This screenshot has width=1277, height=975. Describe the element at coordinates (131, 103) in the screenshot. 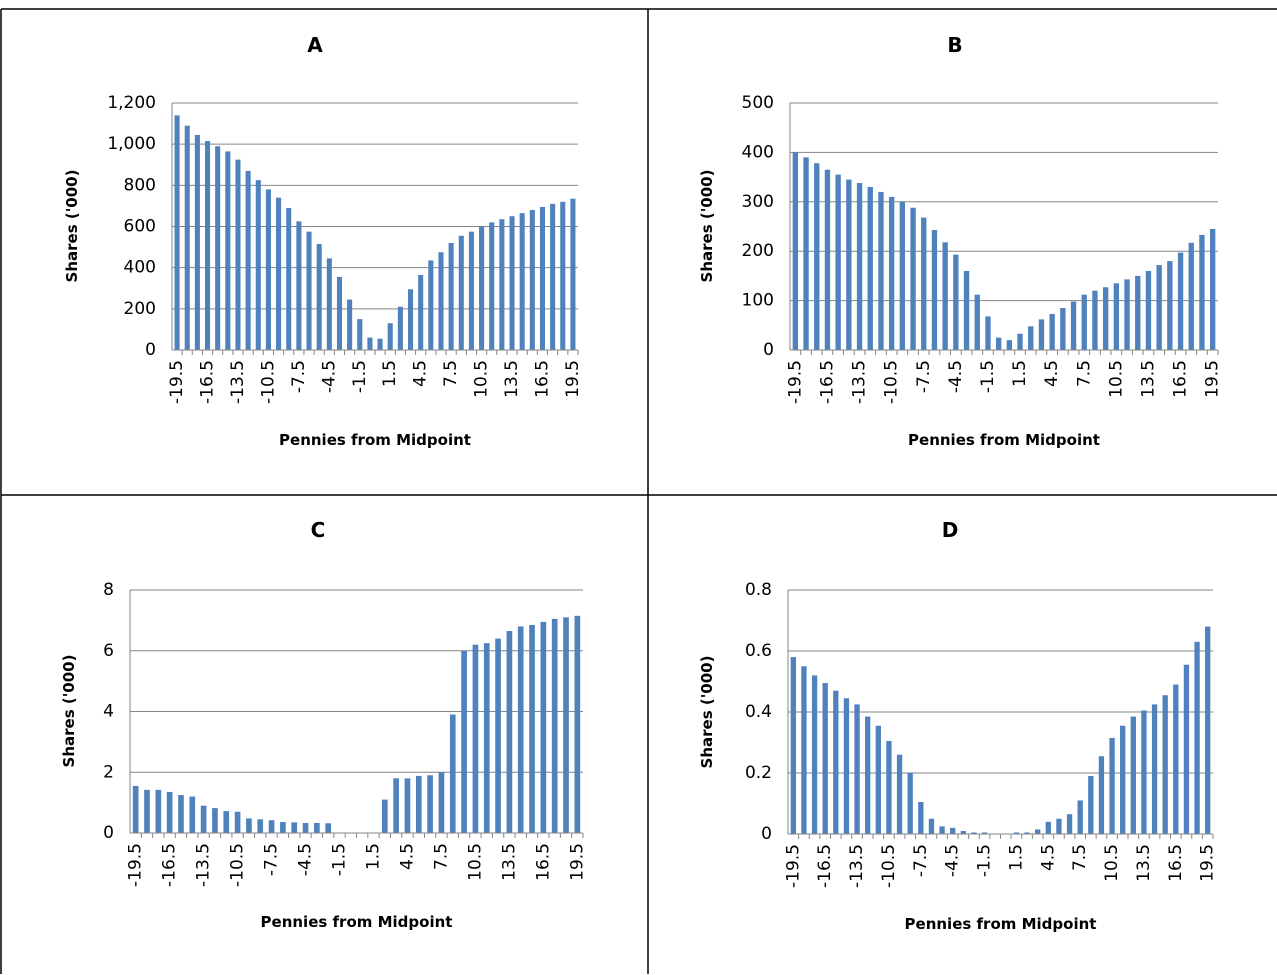

I see `y-tick-label: 1,200` at that location.